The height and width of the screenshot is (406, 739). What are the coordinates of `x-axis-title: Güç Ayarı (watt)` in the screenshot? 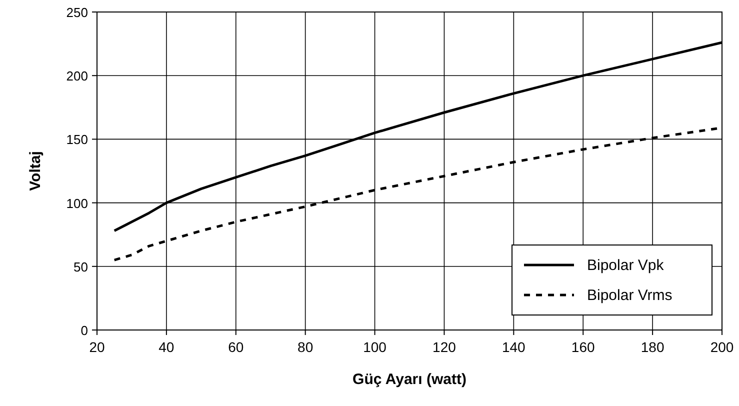 It's located at (409, 379).